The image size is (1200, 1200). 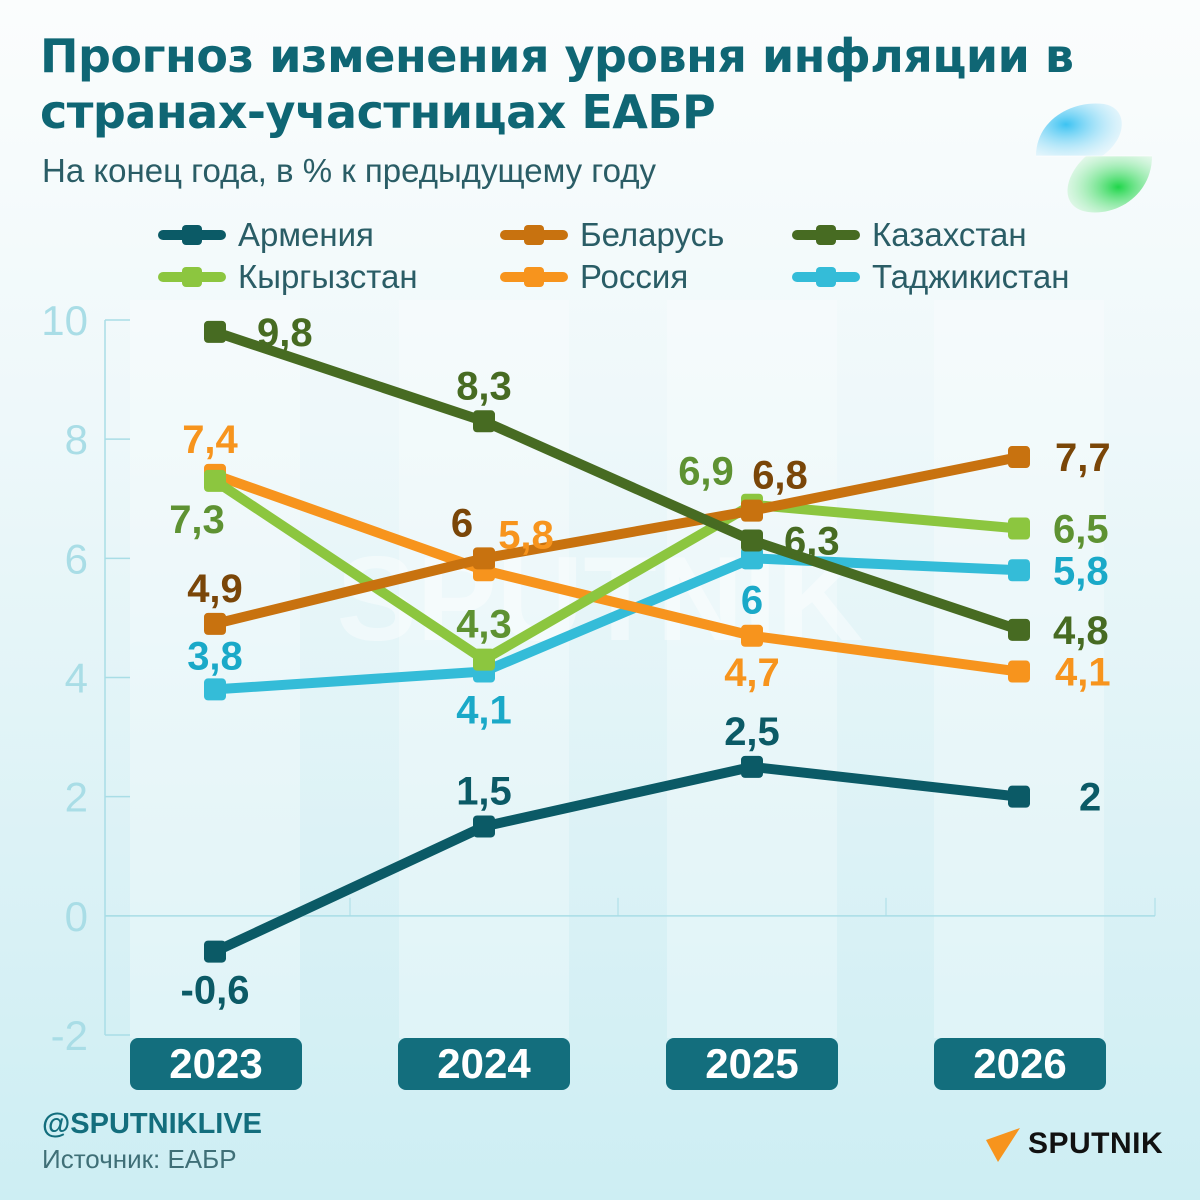 I want to click on legend-item: Казахстан, so click(x=962, y=235).